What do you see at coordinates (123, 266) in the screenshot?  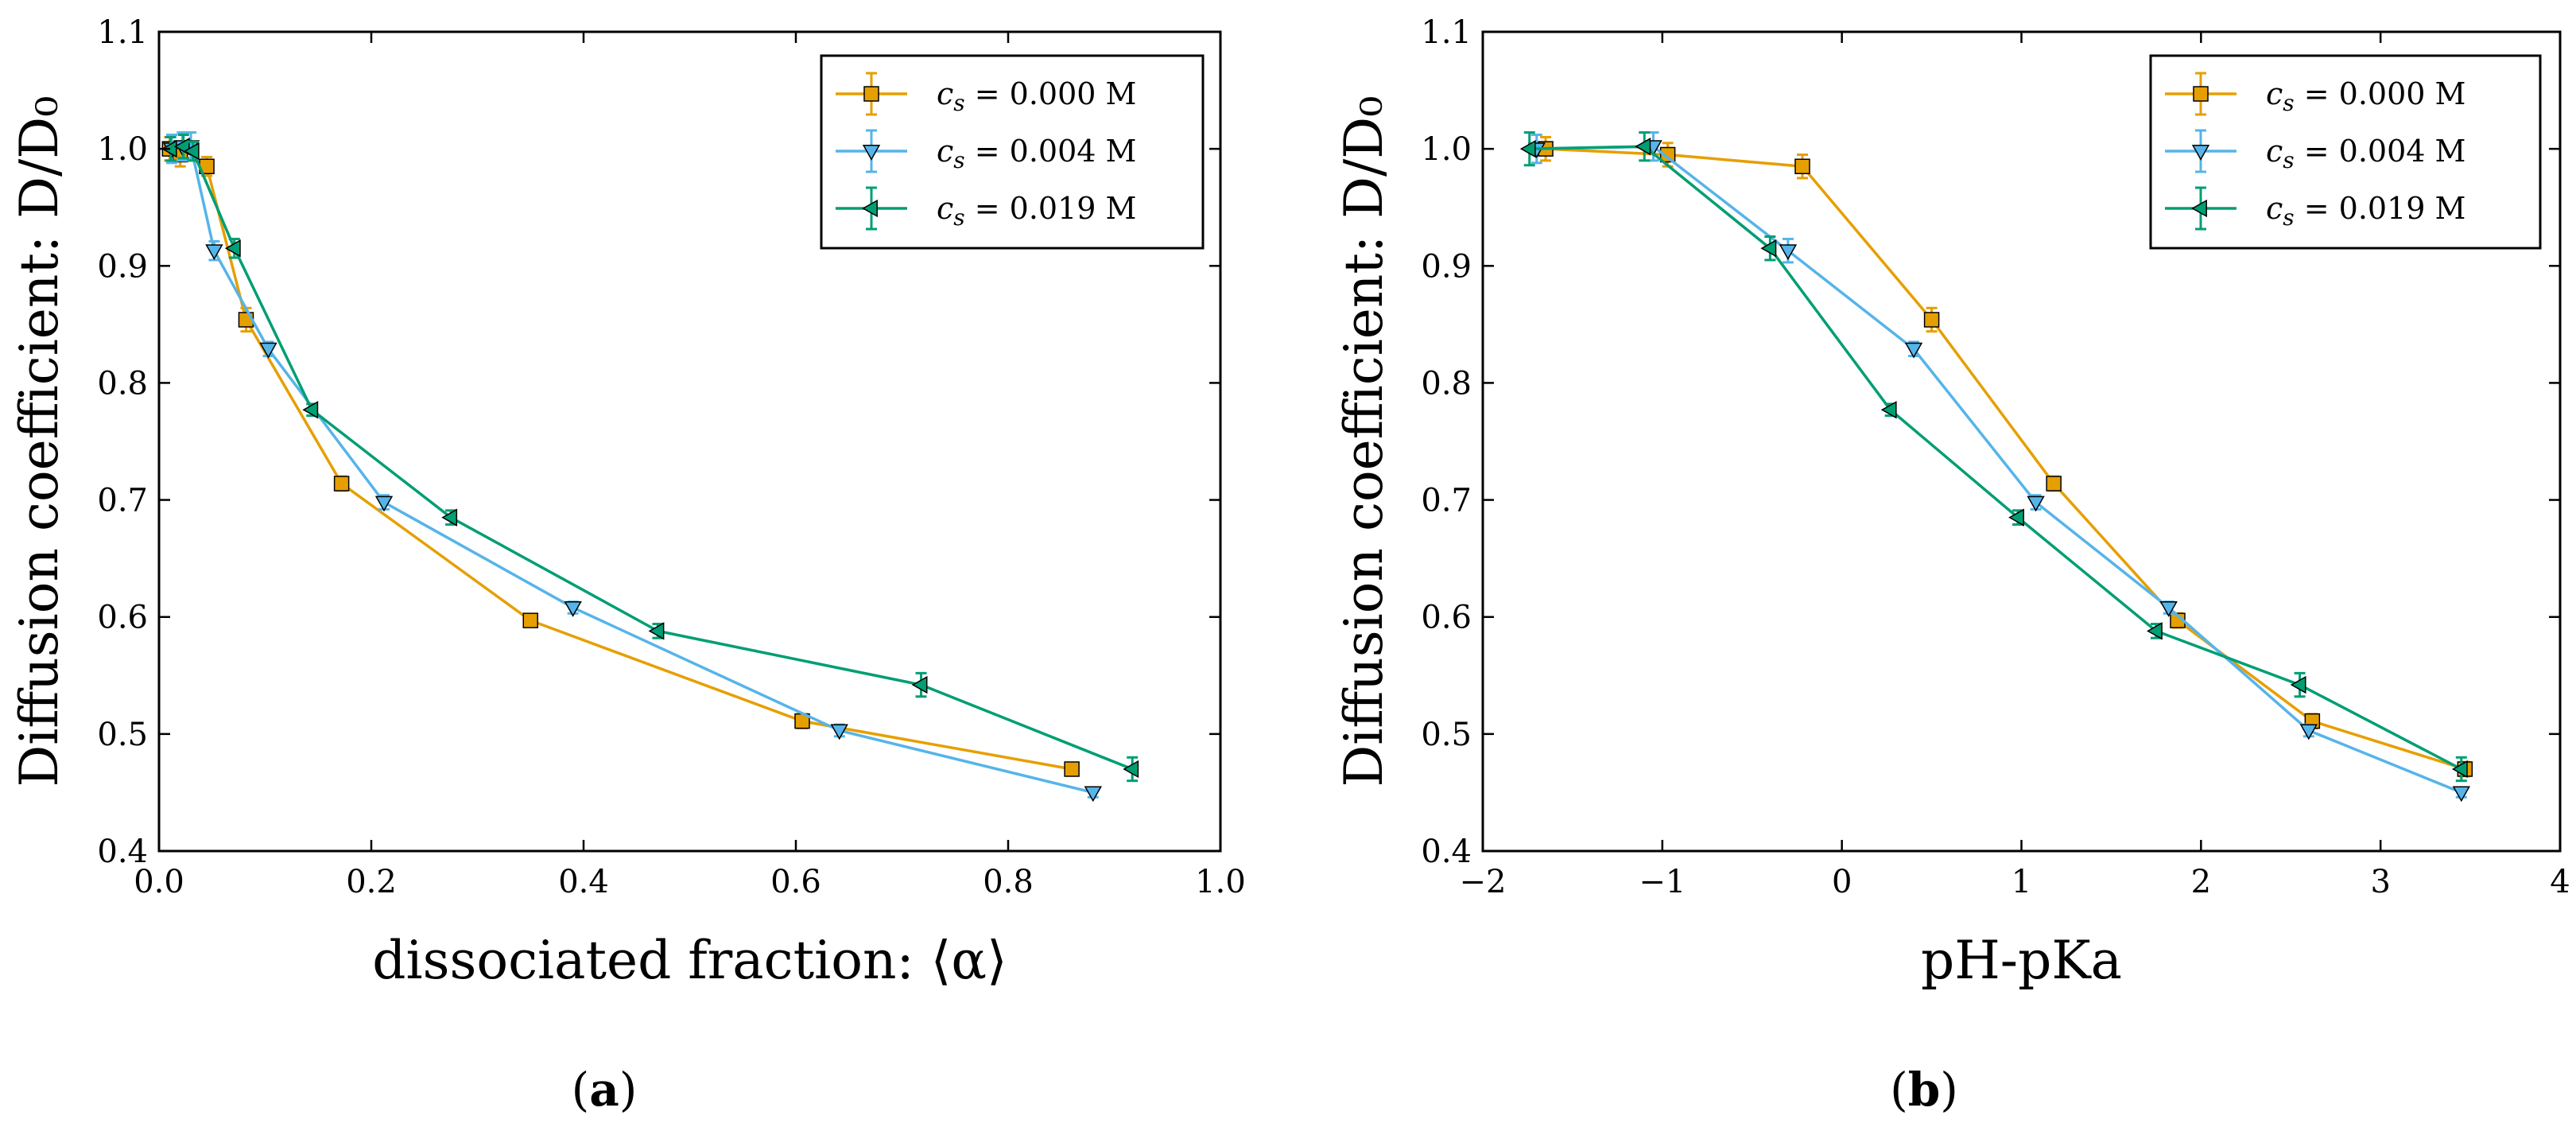 I see `panel-a-ytick-label: 0.9` at bounding box center [123, 266].